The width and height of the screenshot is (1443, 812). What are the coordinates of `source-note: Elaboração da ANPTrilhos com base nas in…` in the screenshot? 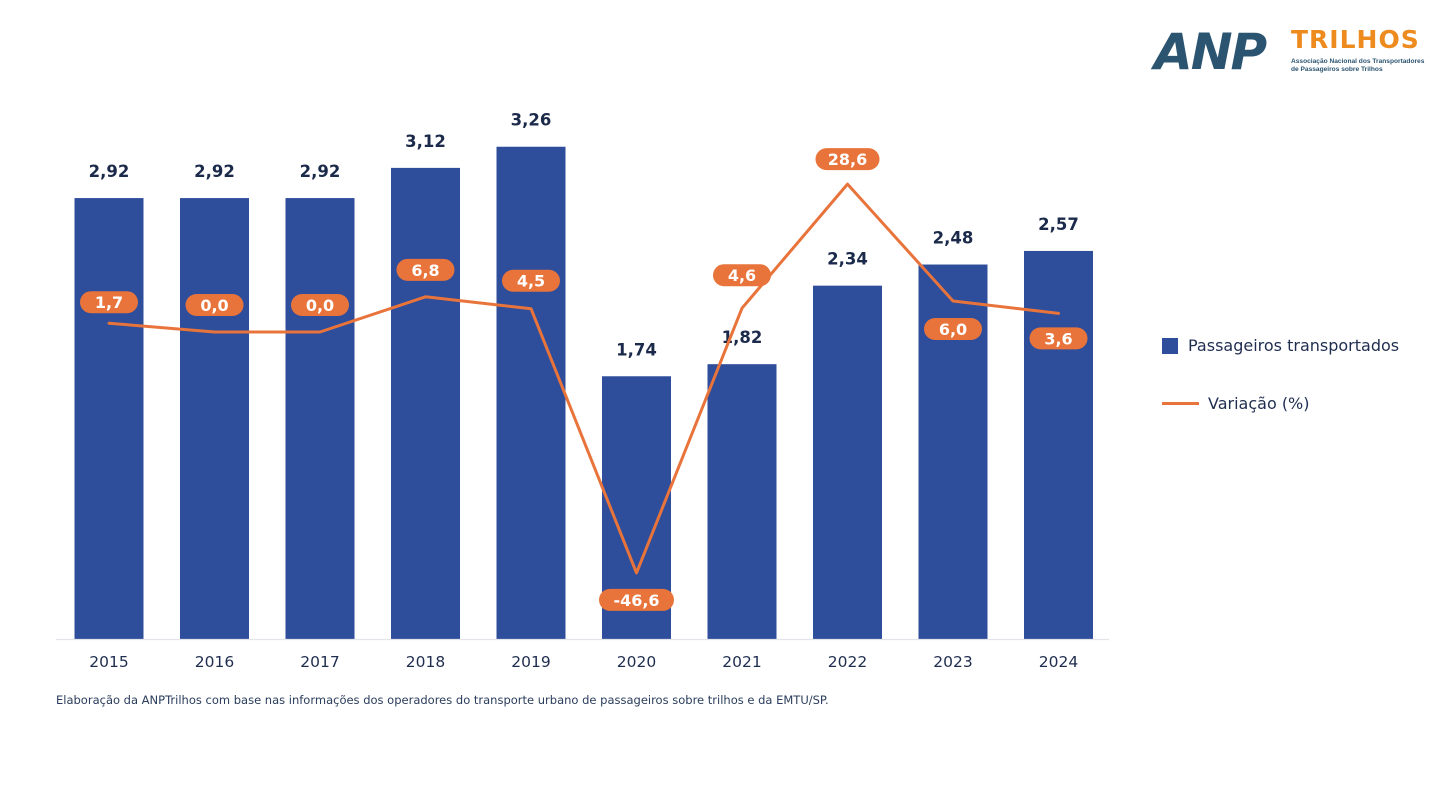 It's located at (442, 700).